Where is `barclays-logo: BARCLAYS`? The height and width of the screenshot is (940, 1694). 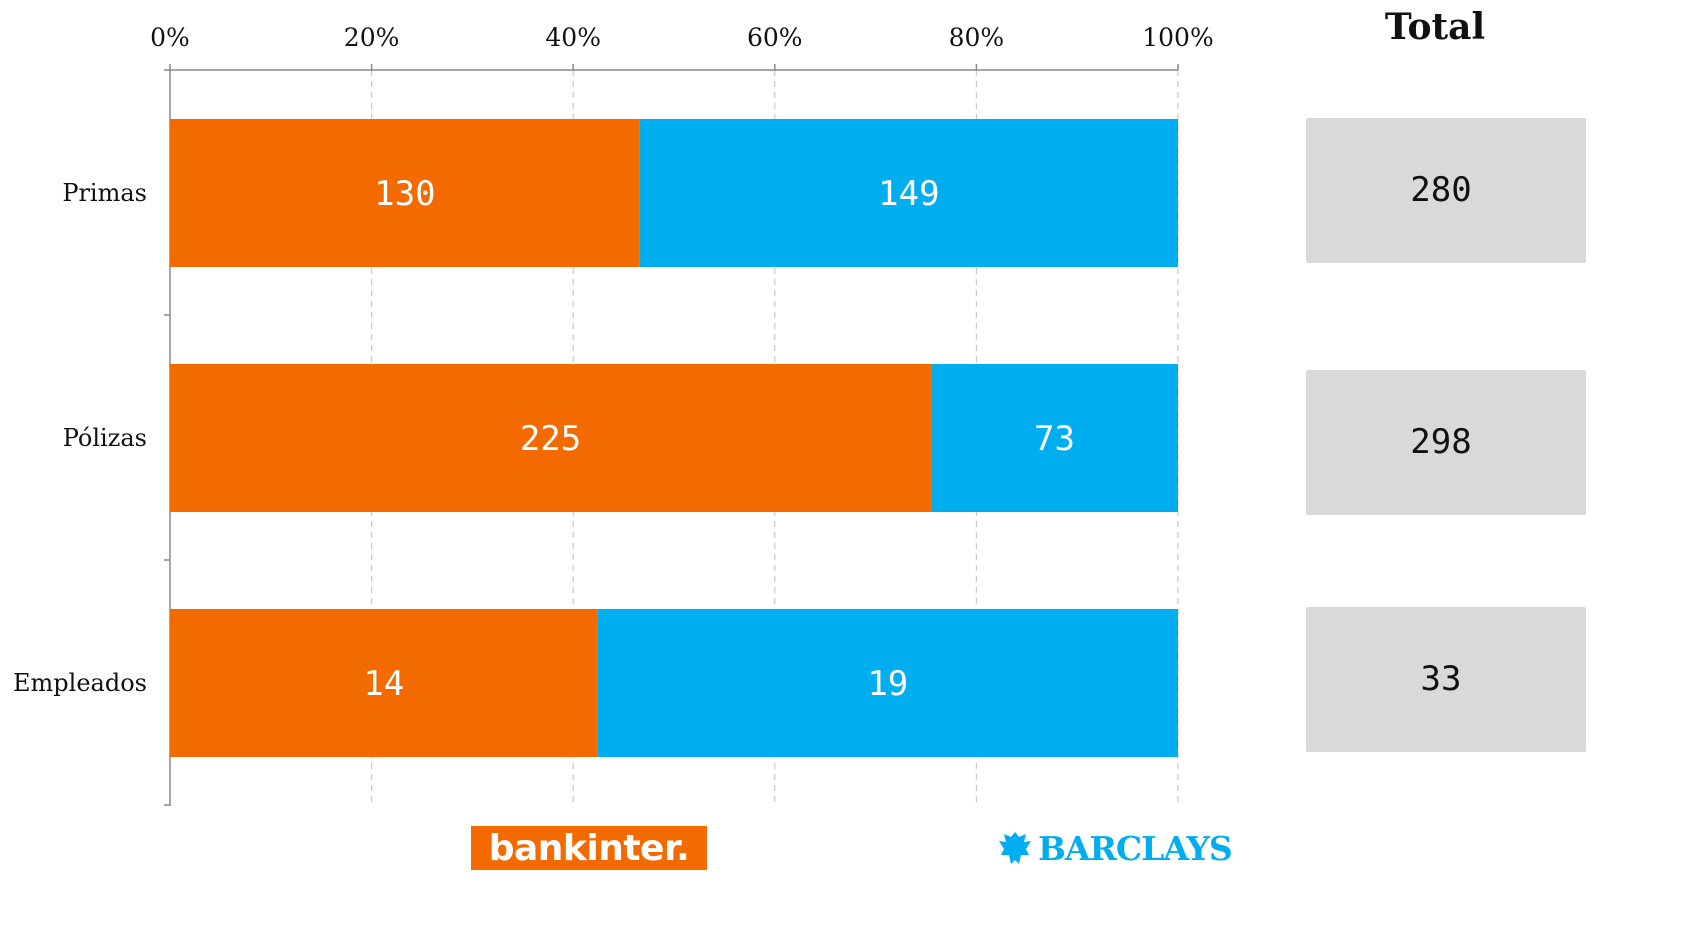 barclays-logo: BARCLAYS is located at coordinates (1115, 848).